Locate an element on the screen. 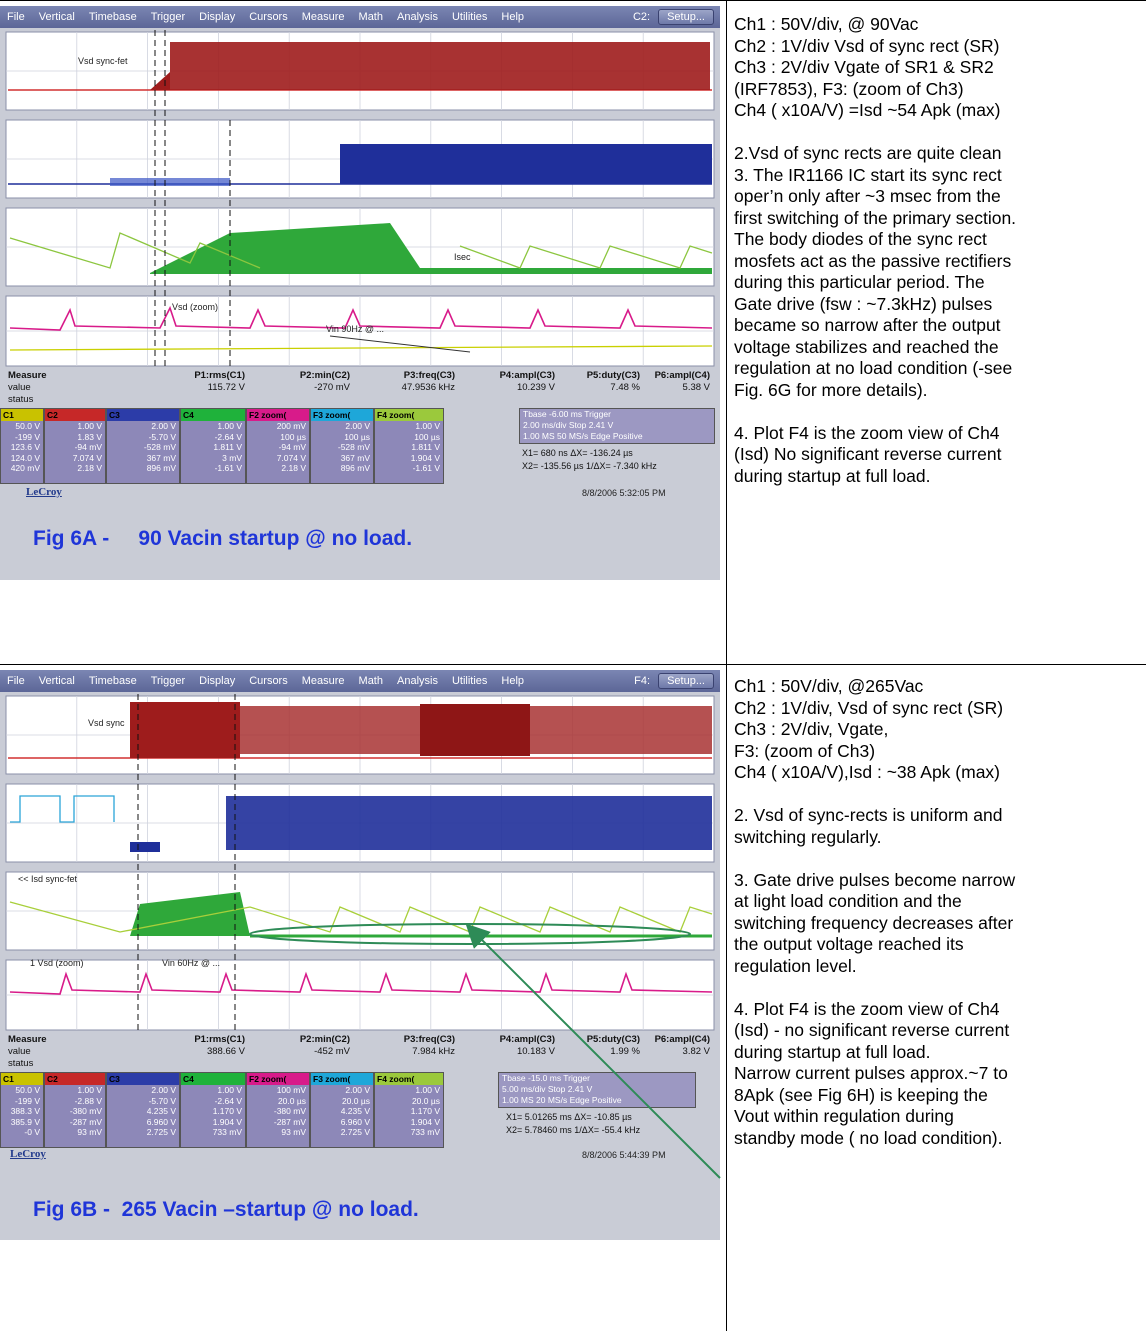 The width and height of the screenshot is (1146, 1331). channel-box: F2 zoom(100 mV 20.0 µs -380 mV -287 mV 93 mV is located at coordinates (278, 1110).